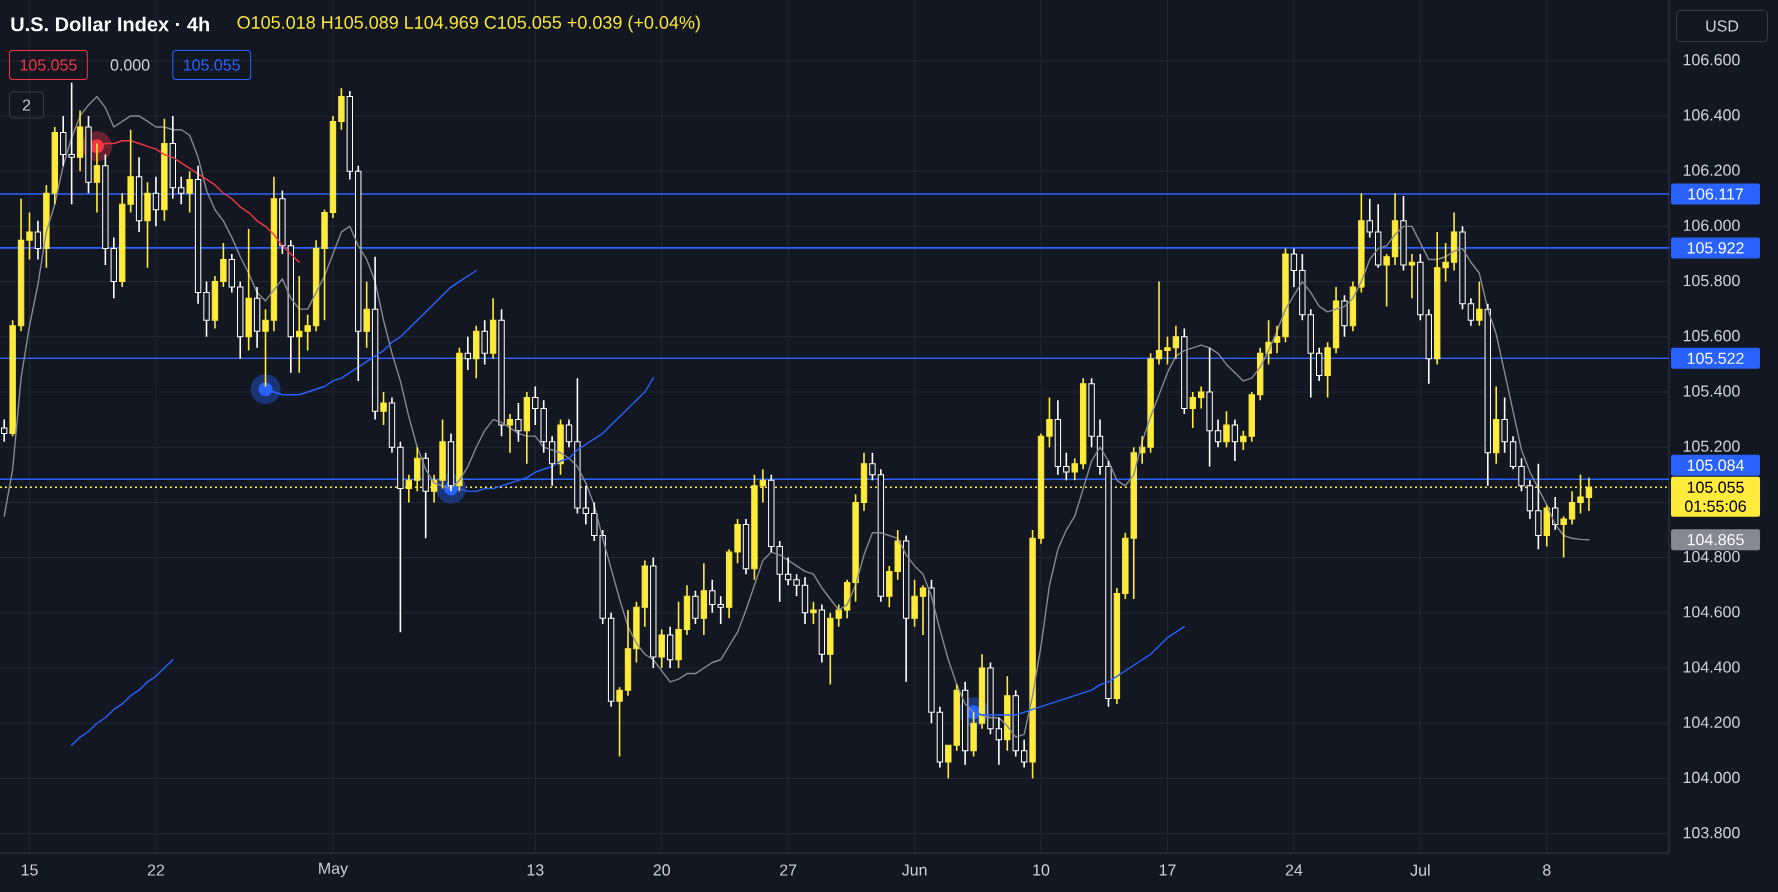  Describe the element at coordinates (130, 65) in the screenshot. I see `annotation: 0.000` at that location.